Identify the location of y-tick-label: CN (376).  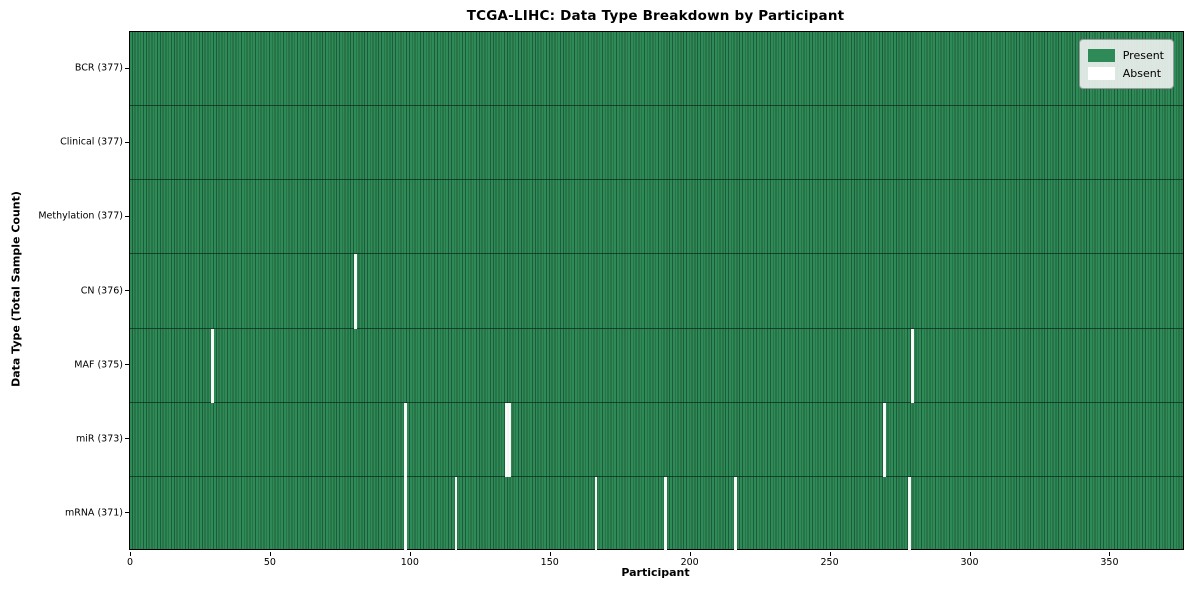
(101, 290).